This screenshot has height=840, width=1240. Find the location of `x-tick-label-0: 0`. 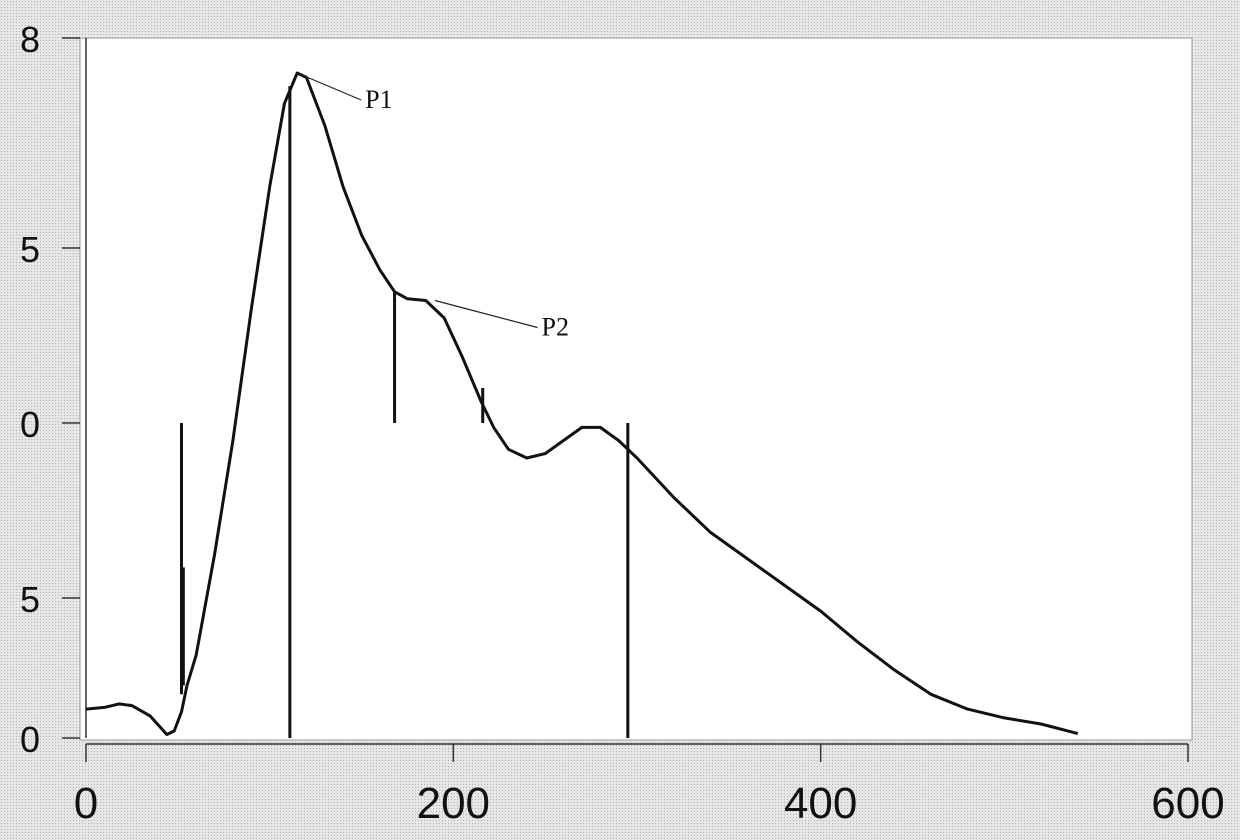

x-tick-label-0: 0 is located at coordinates (86, 803).